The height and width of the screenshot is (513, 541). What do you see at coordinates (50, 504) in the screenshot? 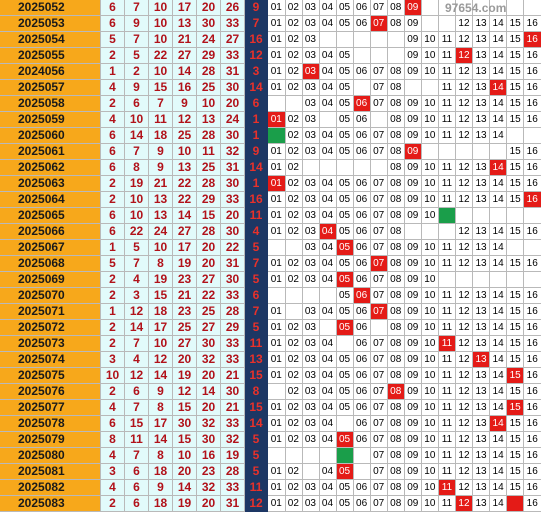
I see `period: 2025083` at bounding box center [50, 504].